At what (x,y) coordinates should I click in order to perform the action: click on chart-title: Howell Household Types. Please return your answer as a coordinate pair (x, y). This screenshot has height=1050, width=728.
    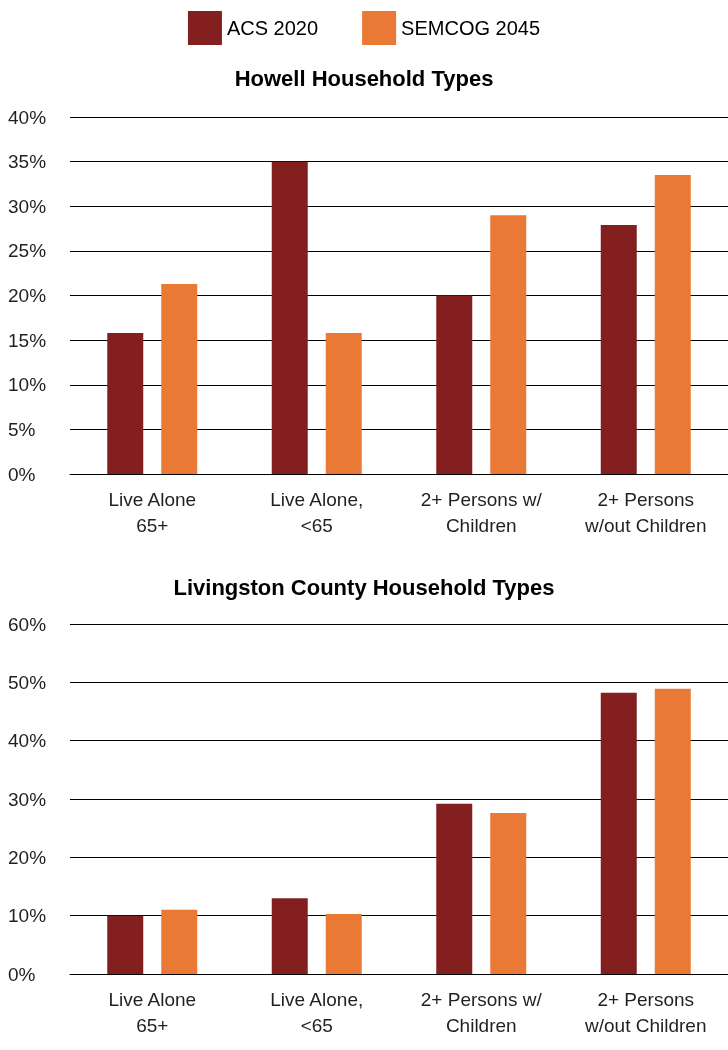
    Looking at the image, I should click on (364, 78).